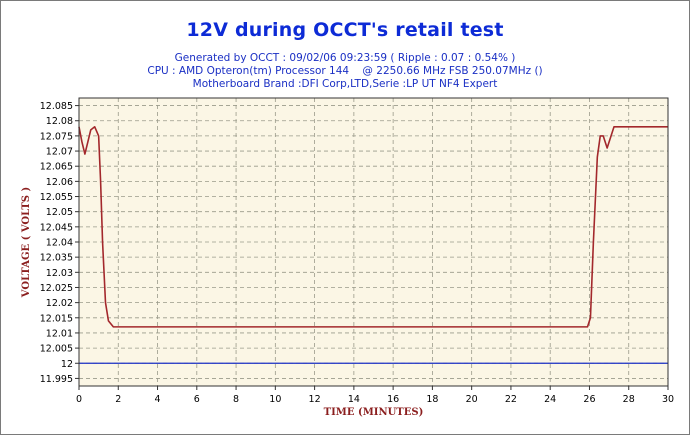 The height and width of the screenshot is (435, 690). Describe the element at coordinates (275, 399) in the screenshot. I see `x-tick-label: 10` at that location.